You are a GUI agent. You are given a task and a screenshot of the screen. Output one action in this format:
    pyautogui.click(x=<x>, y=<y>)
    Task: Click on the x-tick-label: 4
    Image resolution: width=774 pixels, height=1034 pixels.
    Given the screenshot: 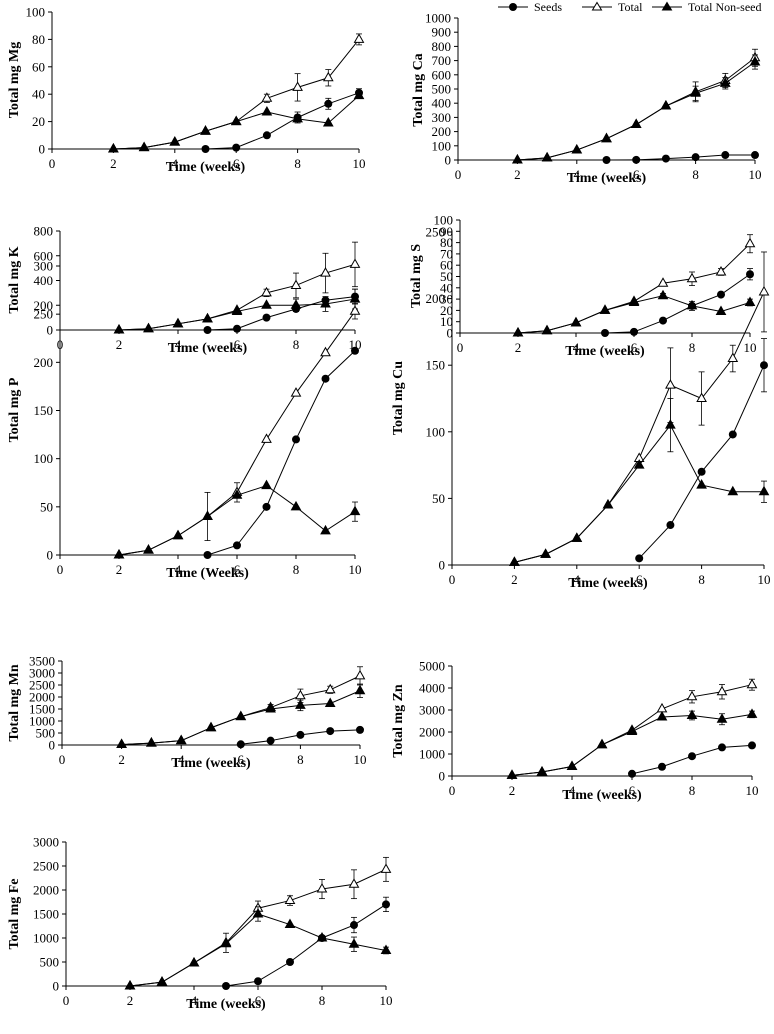 What is the action you would take?
    pyautogui.click(x=178, y=569)
    